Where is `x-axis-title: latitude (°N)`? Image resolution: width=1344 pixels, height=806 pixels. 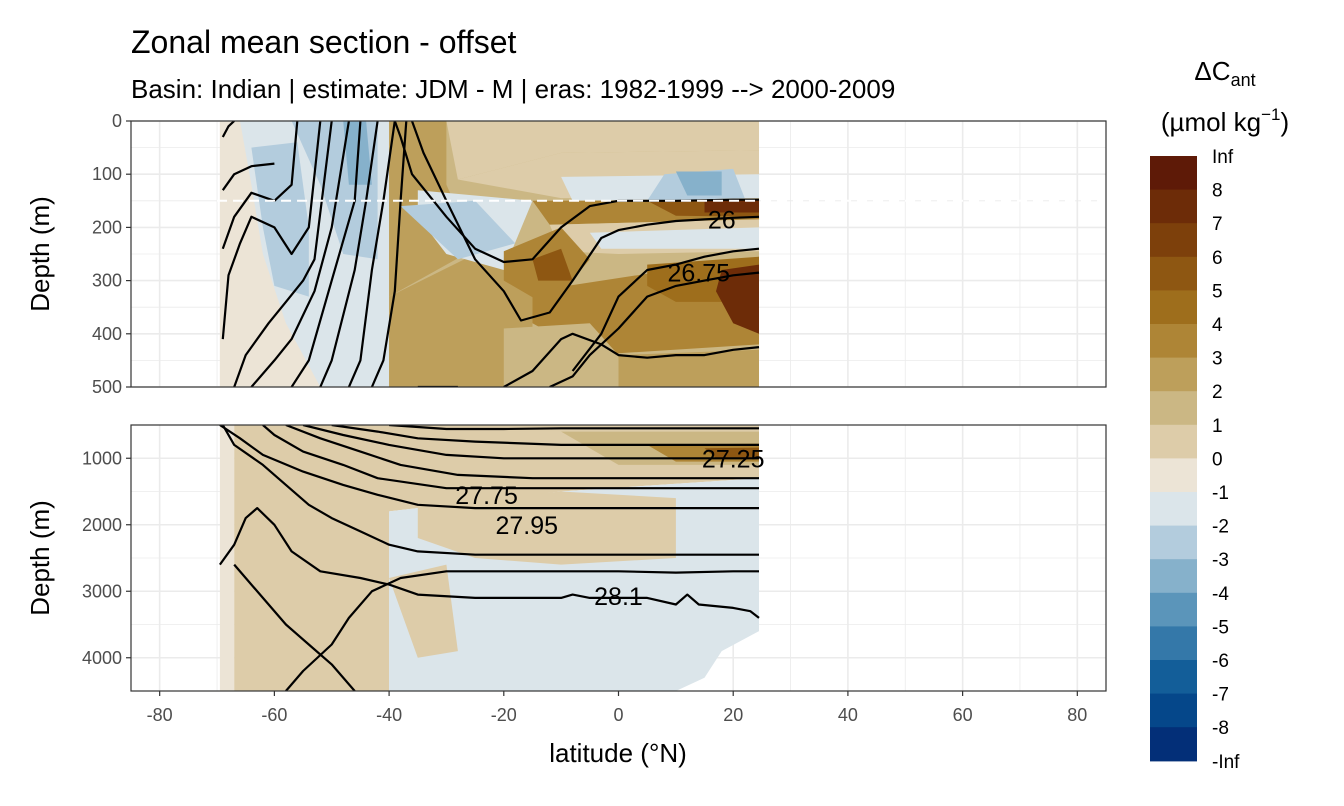 x-axis-title: latitude (°N) is located at coordinates (618, 753).